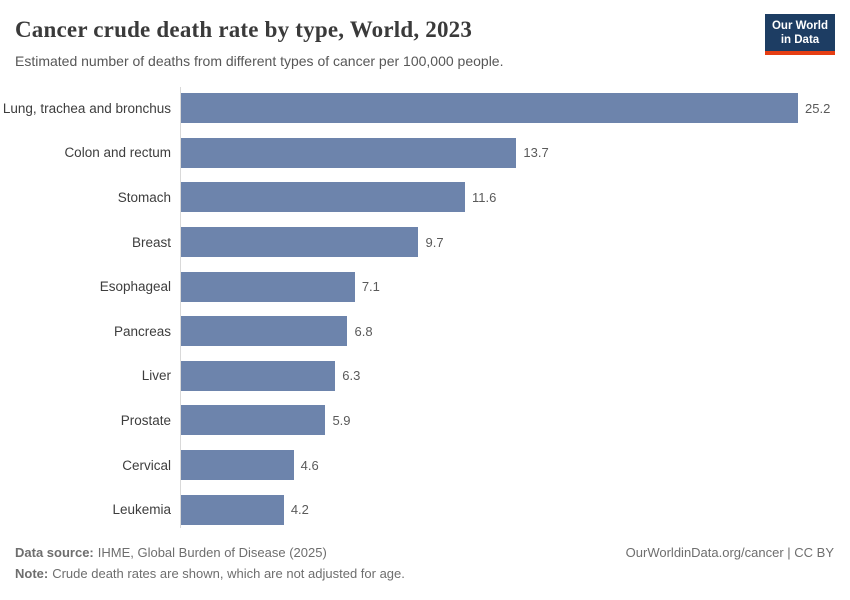 Image resolution: width=850 pixels, height=600 pixels. I want to click on bar-zone: 4.6, so click(515, 465).